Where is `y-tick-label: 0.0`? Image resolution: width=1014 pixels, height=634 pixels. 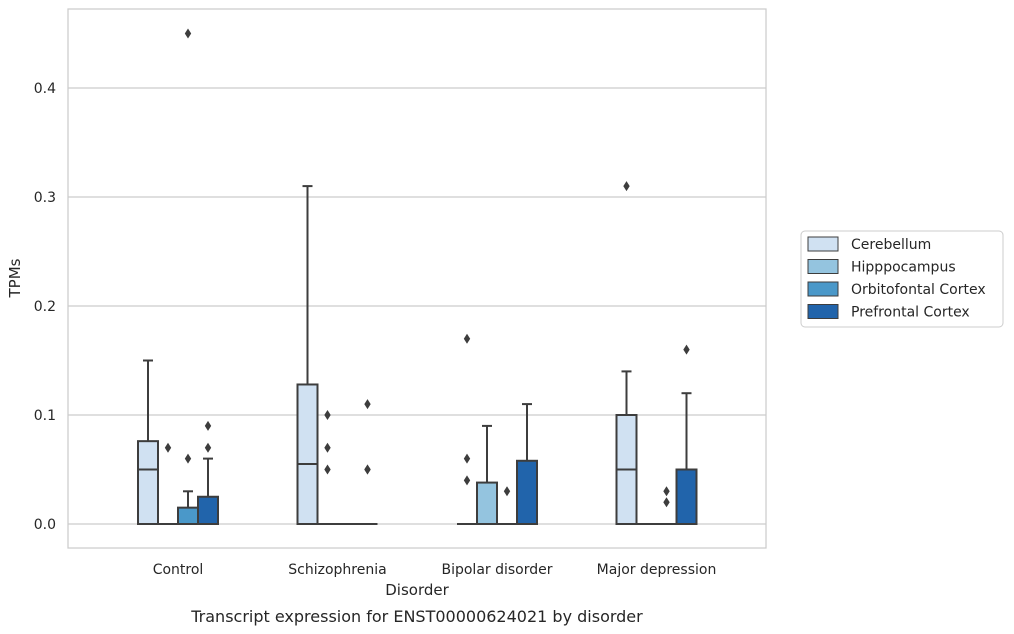 y-tick-label: 0.0 is located at coordinates (45, 525).